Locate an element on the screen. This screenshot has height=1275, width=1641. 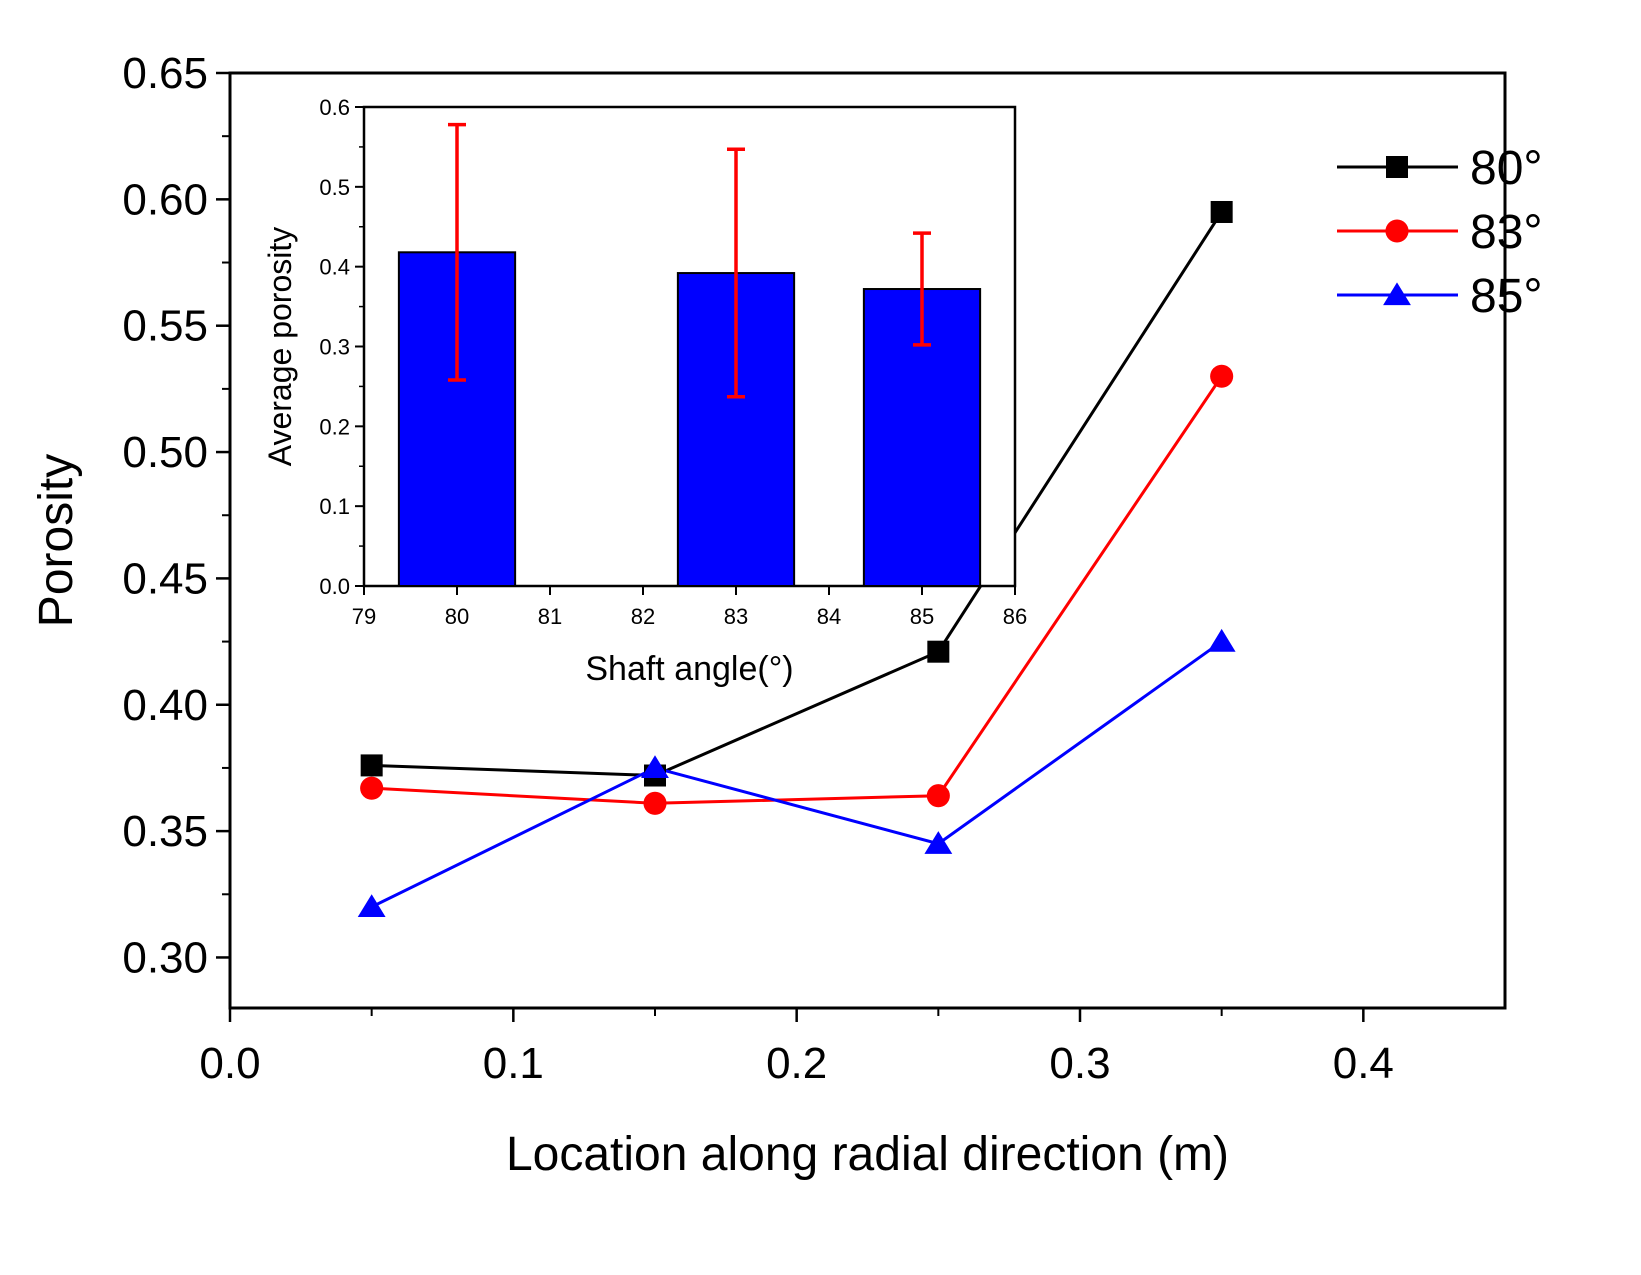
main-y-tick-label: 0.40 is located at coordinates (165, 705).